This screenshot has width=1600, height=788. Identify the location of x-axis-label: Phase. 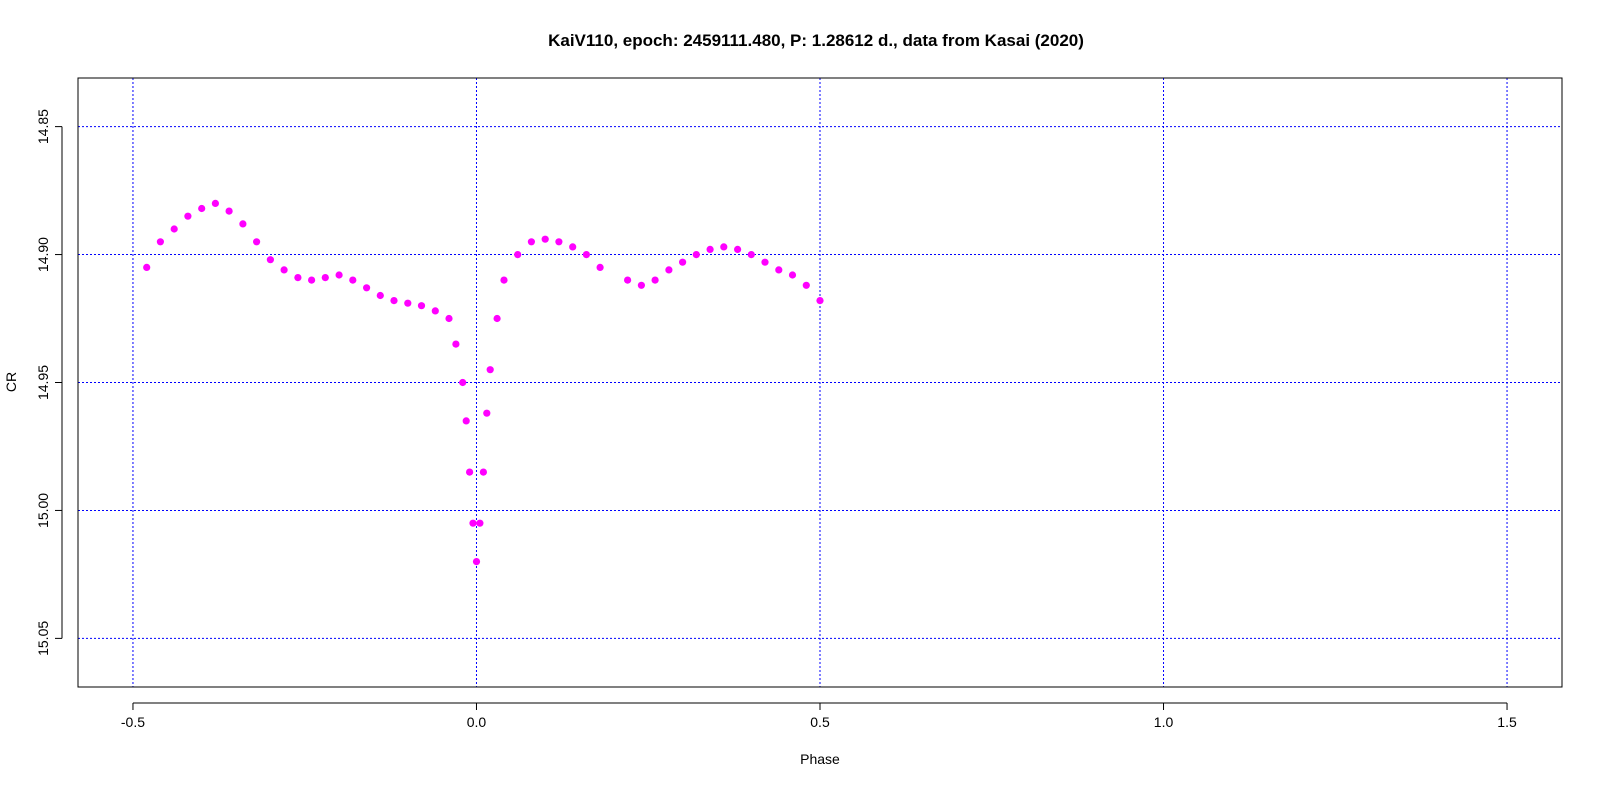
(820, 759).